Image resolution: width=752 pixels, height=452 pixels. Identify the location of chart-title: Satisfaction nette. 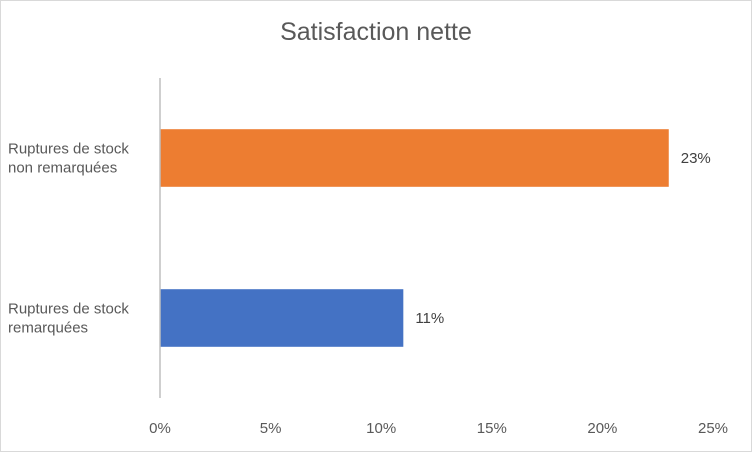
(376, 32).